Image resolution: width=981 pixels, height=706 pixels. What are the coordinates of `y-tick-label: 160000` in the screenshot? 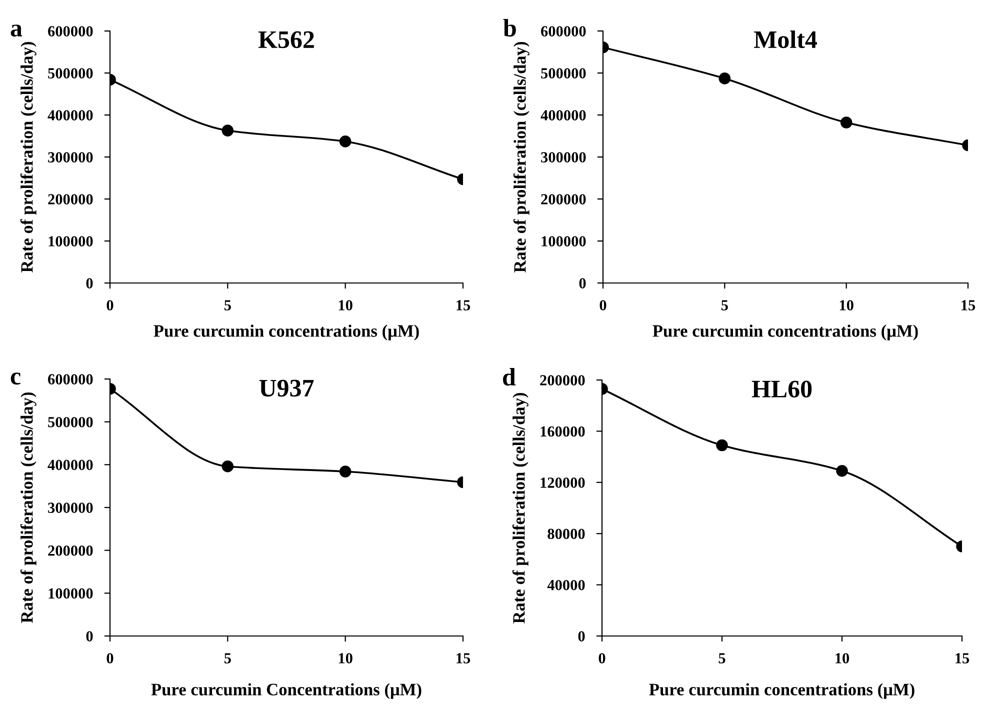 It's located at (562, 431).